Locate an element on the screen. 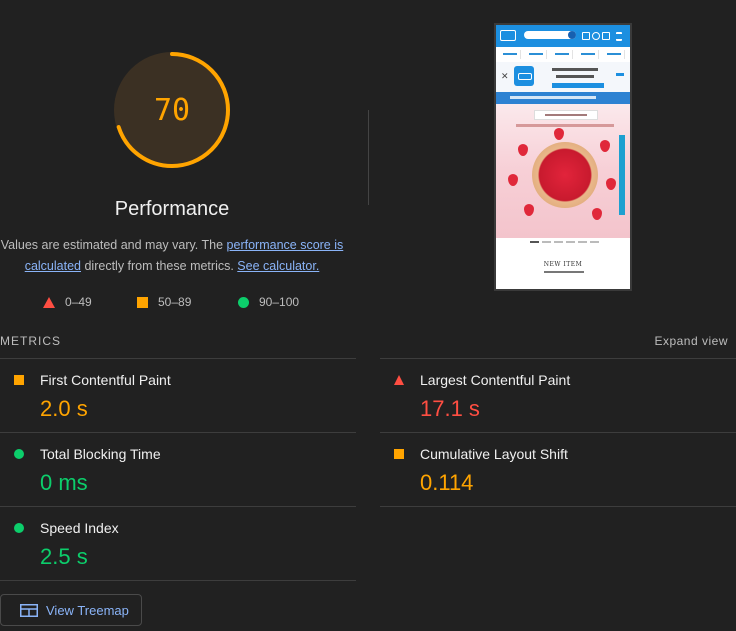 Image resolution: width=736 pixels, height=631 pixels. performance-score: 70 is located at coordinates (172, 110).